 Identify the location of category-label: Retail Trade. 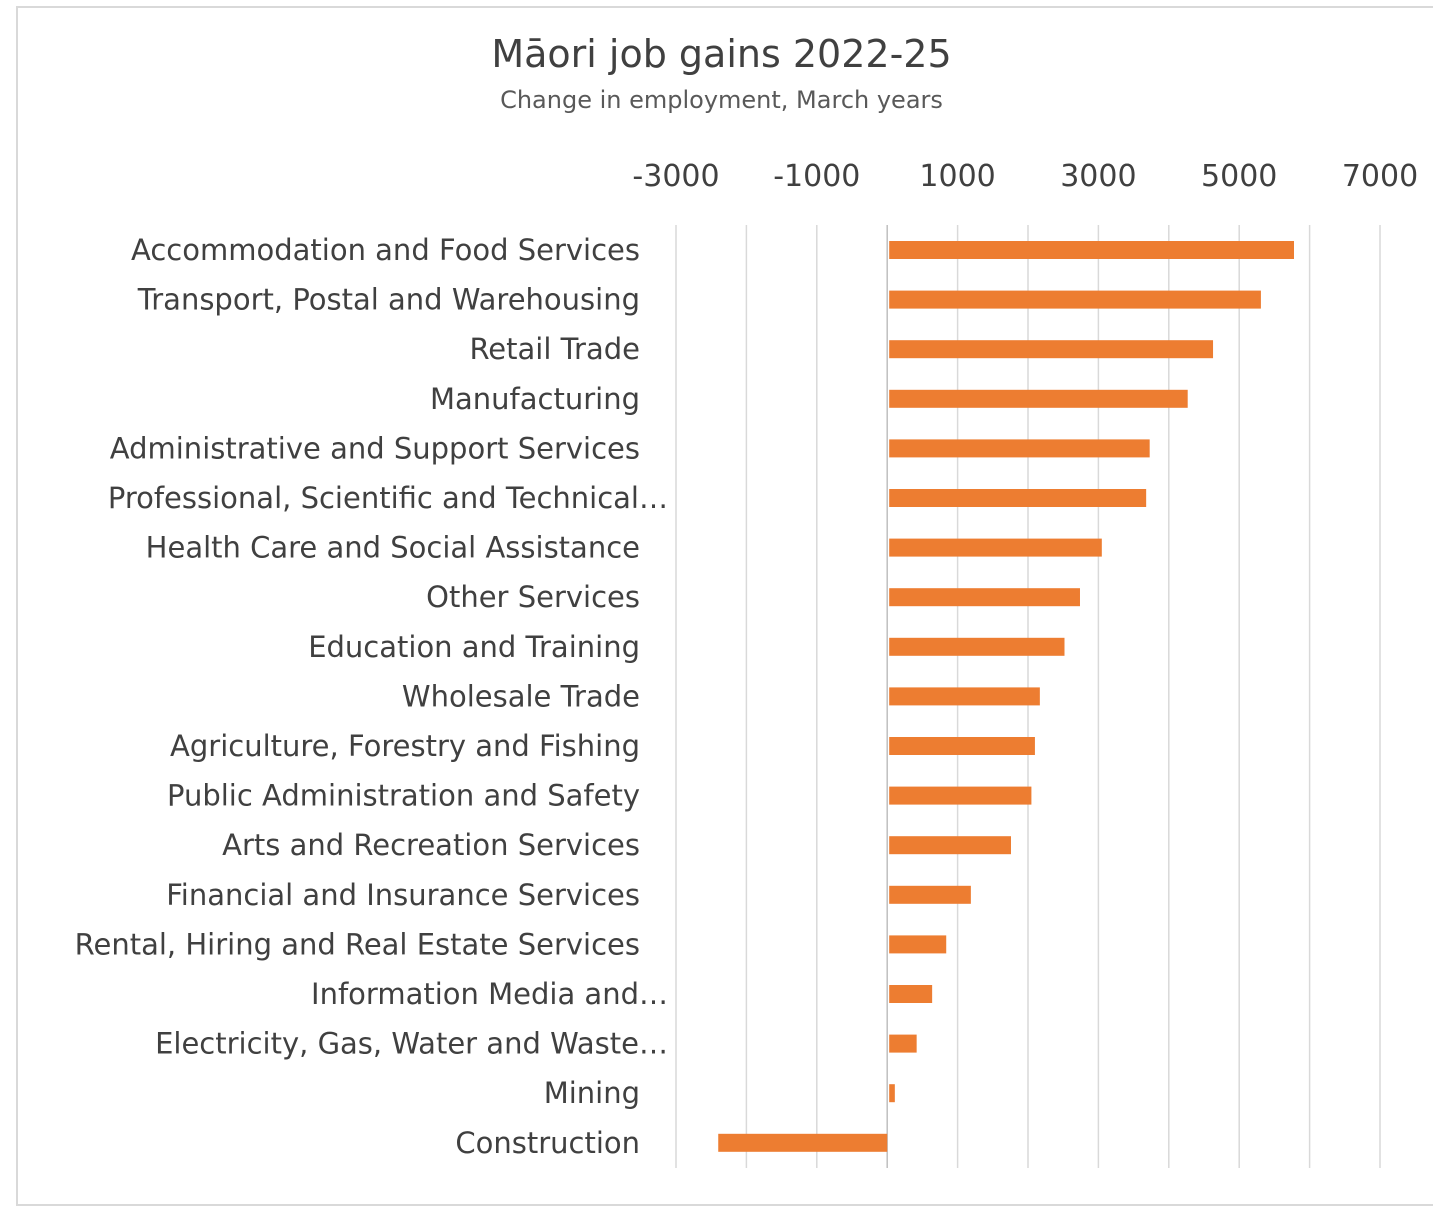
(554, 349).